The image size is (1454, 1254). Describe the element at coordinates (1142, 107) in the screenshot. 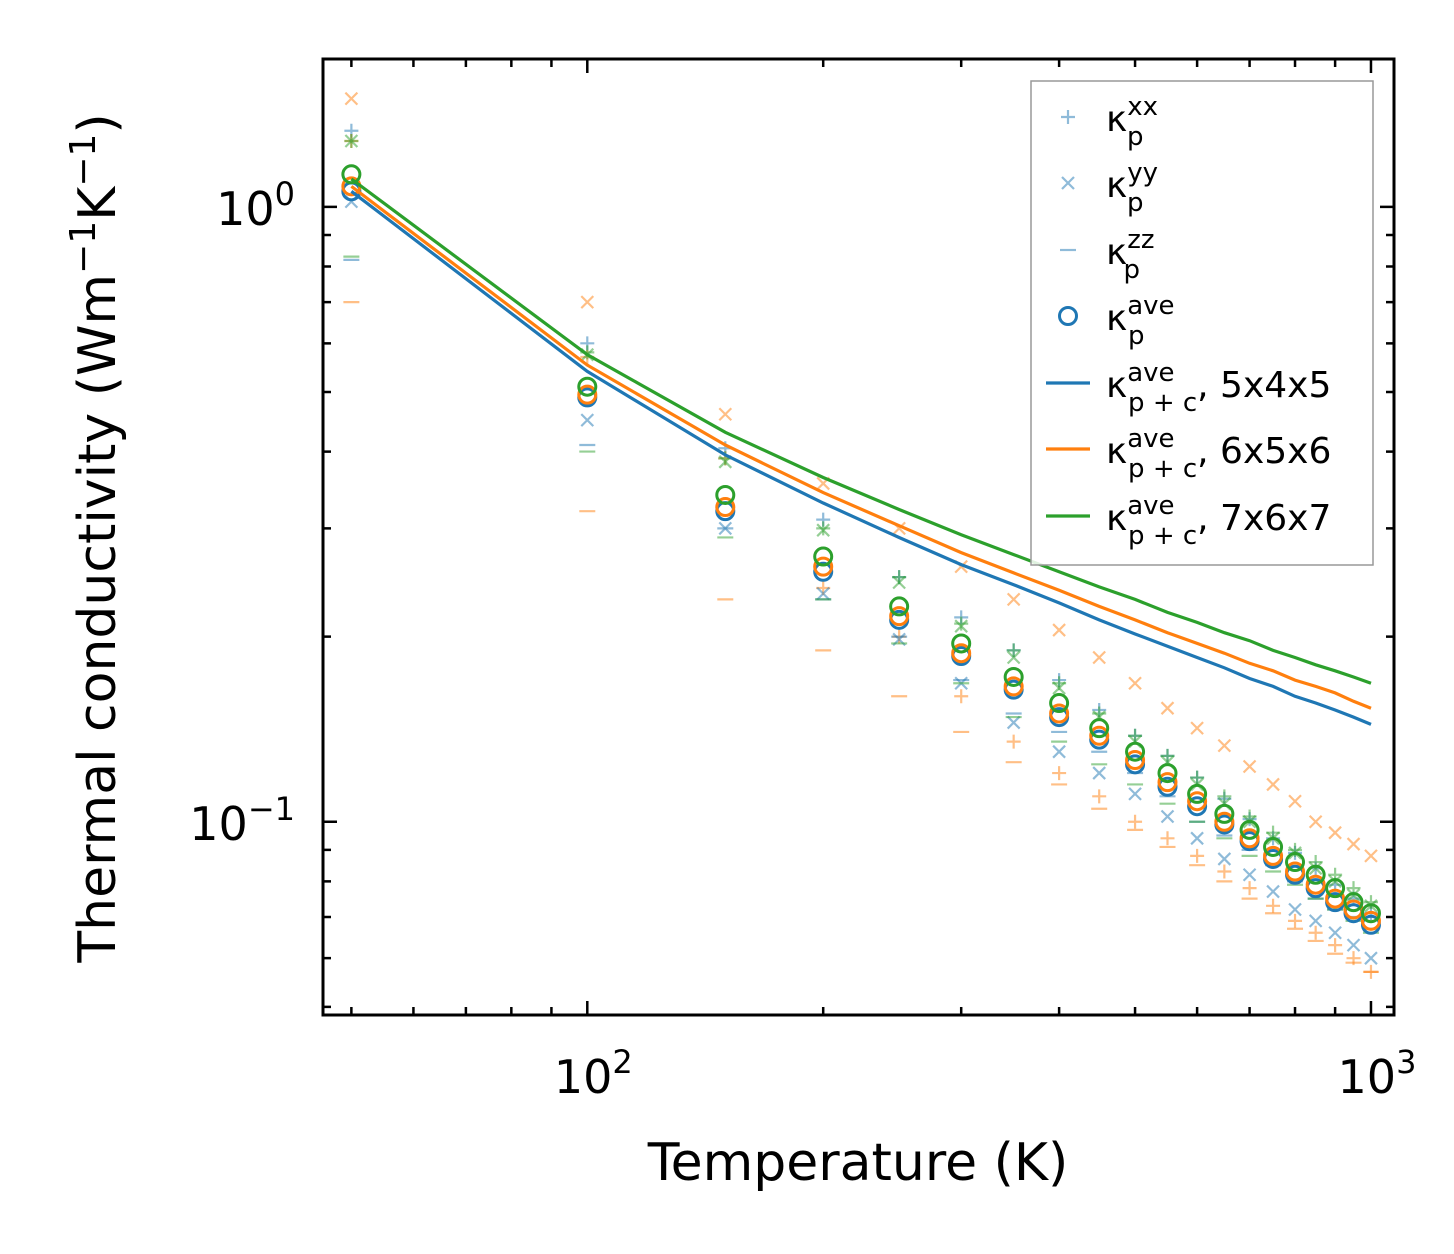

I see `legend-superscript: xx` at that location.